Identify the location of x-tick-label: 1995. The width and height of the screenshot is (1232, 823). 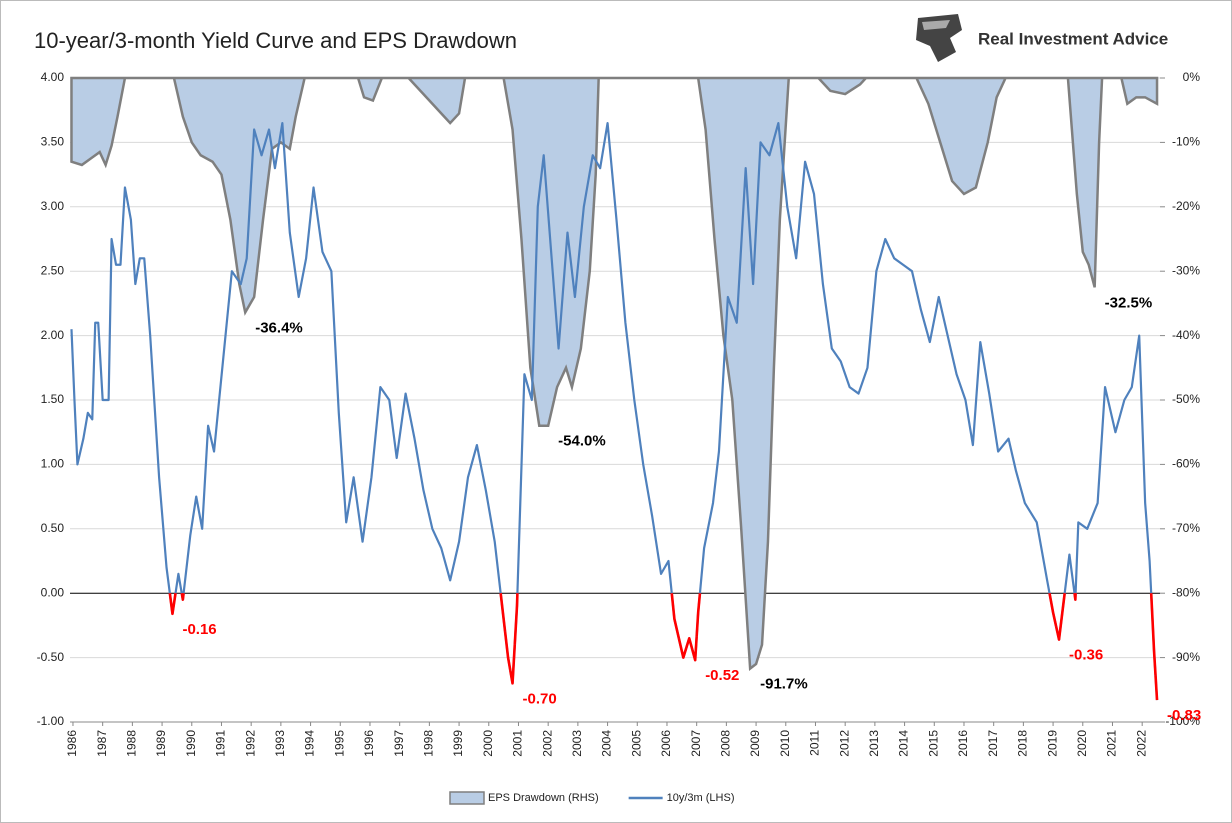
(339, 743).